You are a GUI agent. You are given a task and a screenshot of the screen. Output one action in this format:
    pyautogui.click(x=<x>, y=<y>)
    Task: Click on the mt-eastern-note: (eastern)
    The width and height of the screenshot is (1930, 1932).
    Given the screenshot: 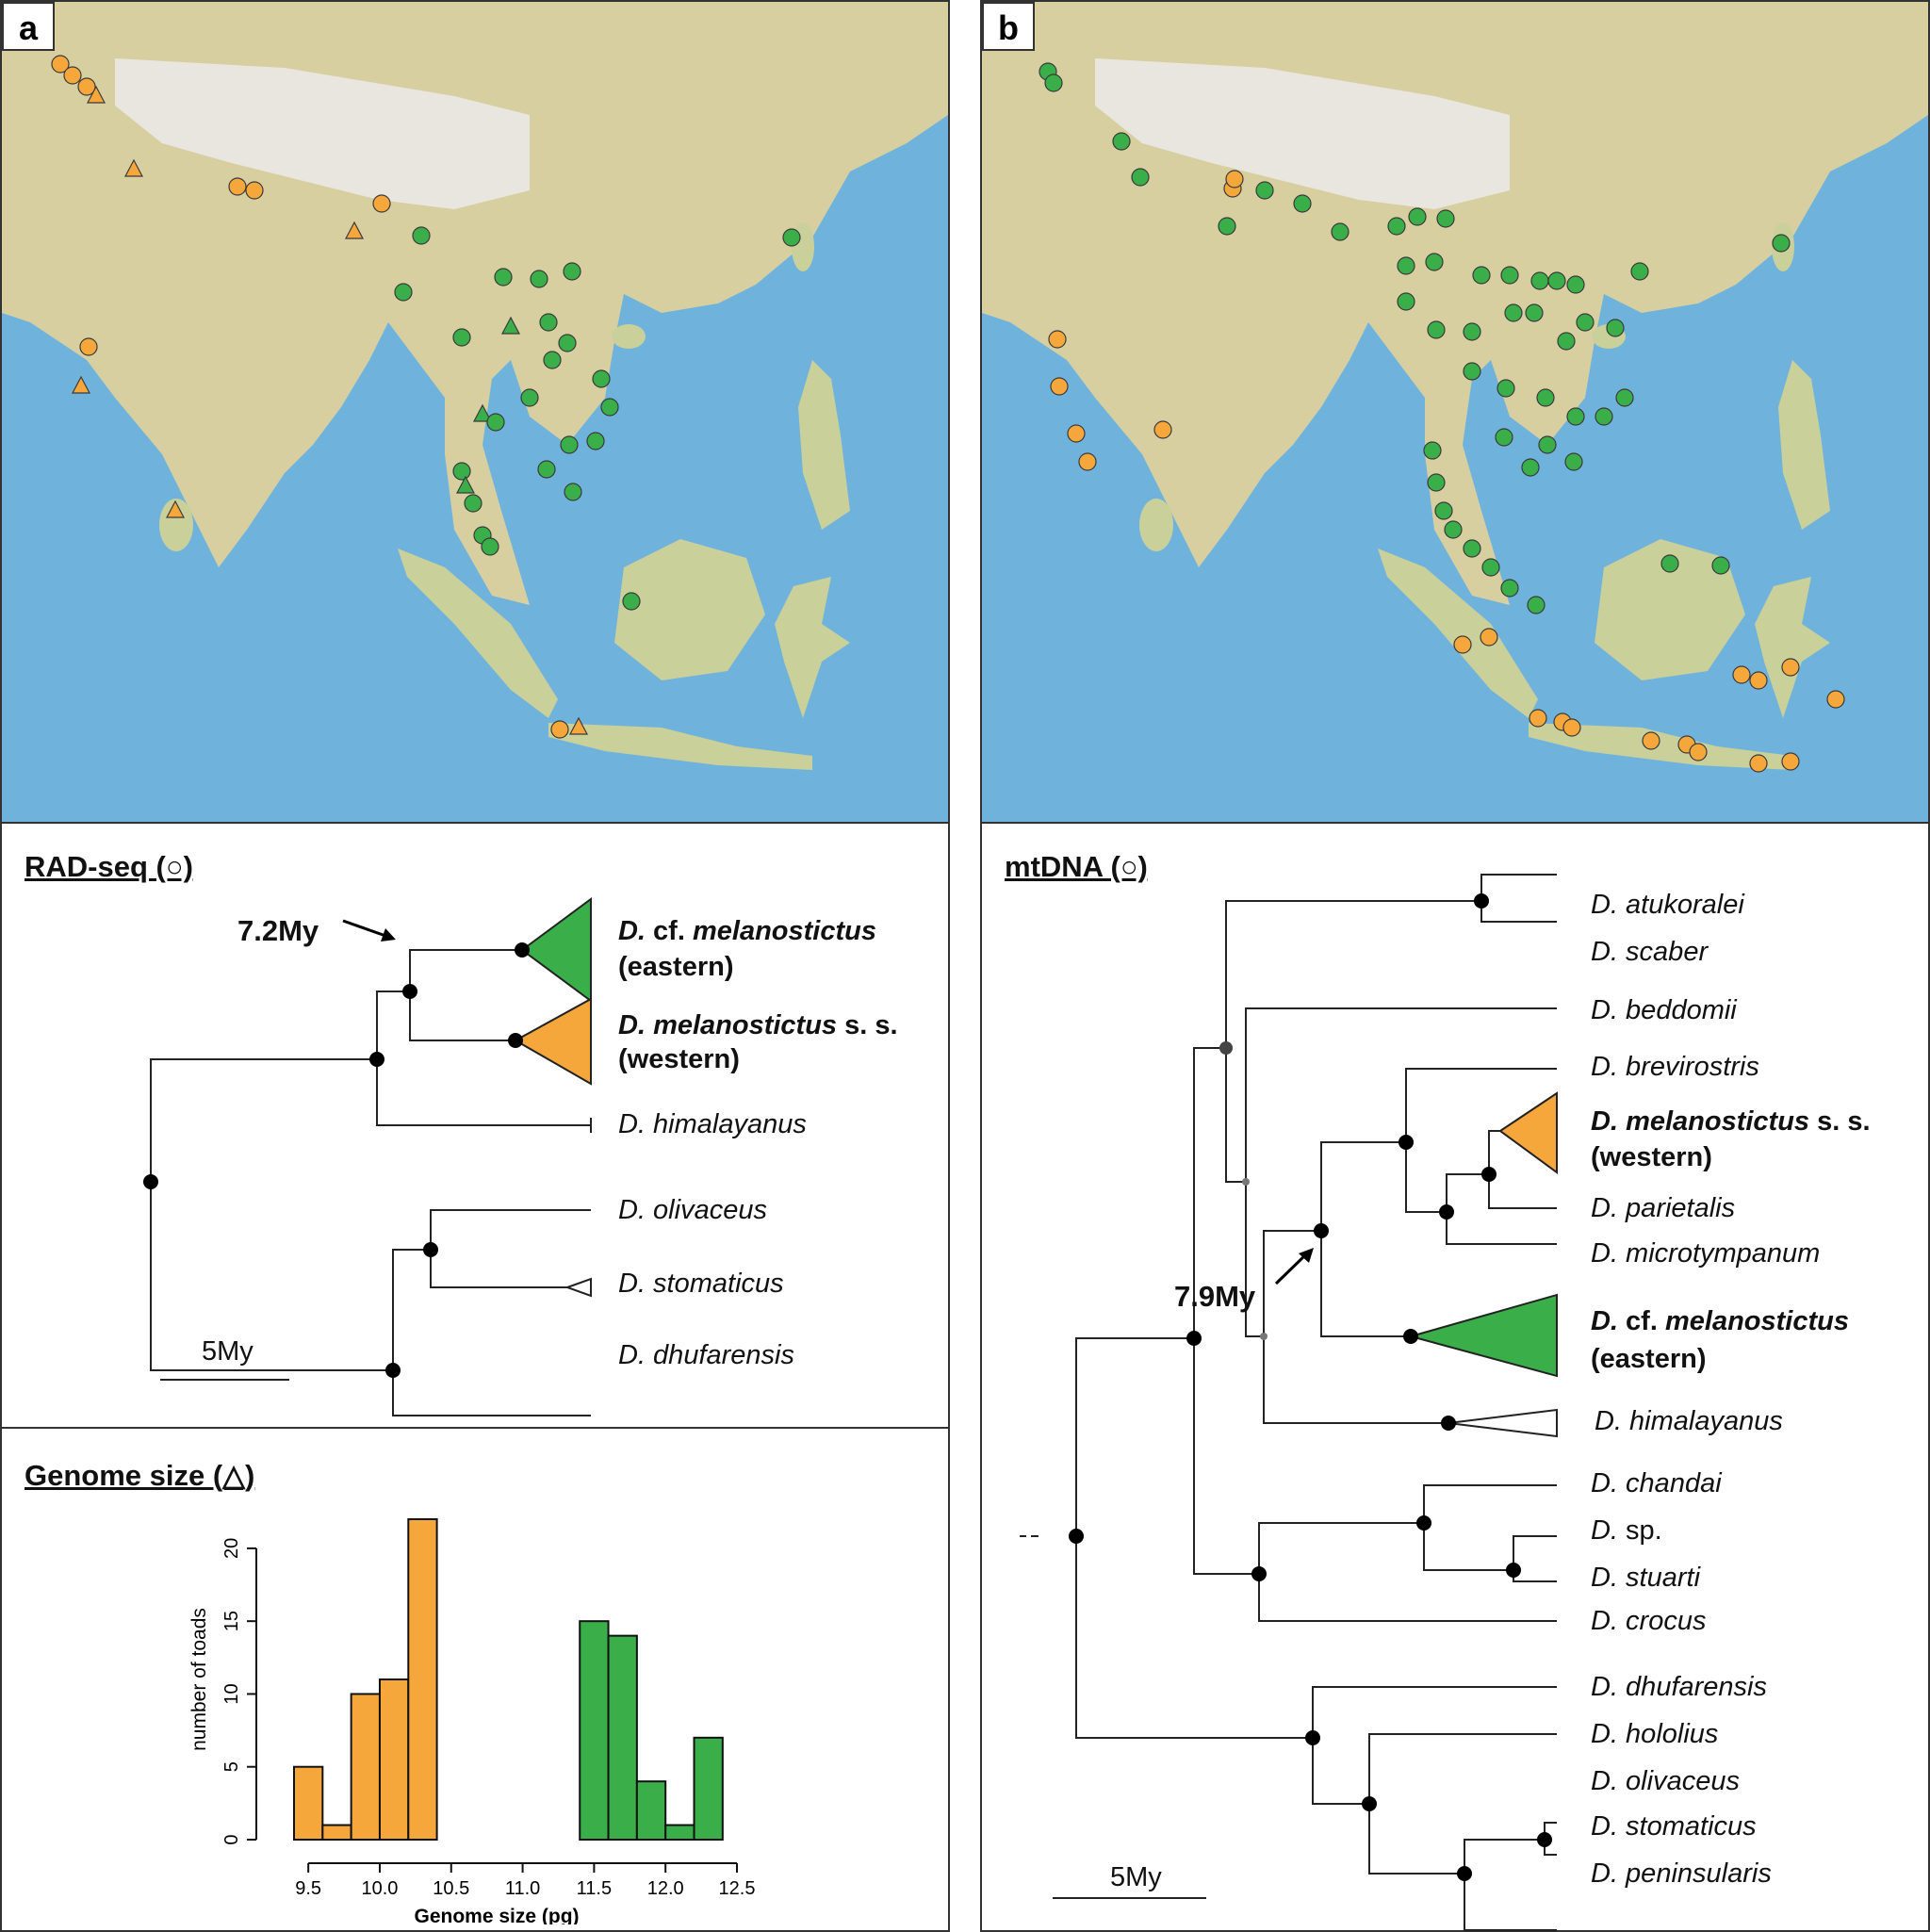 What is the action you would take?
    pyautogui.click(x=1649, y=1359)
    